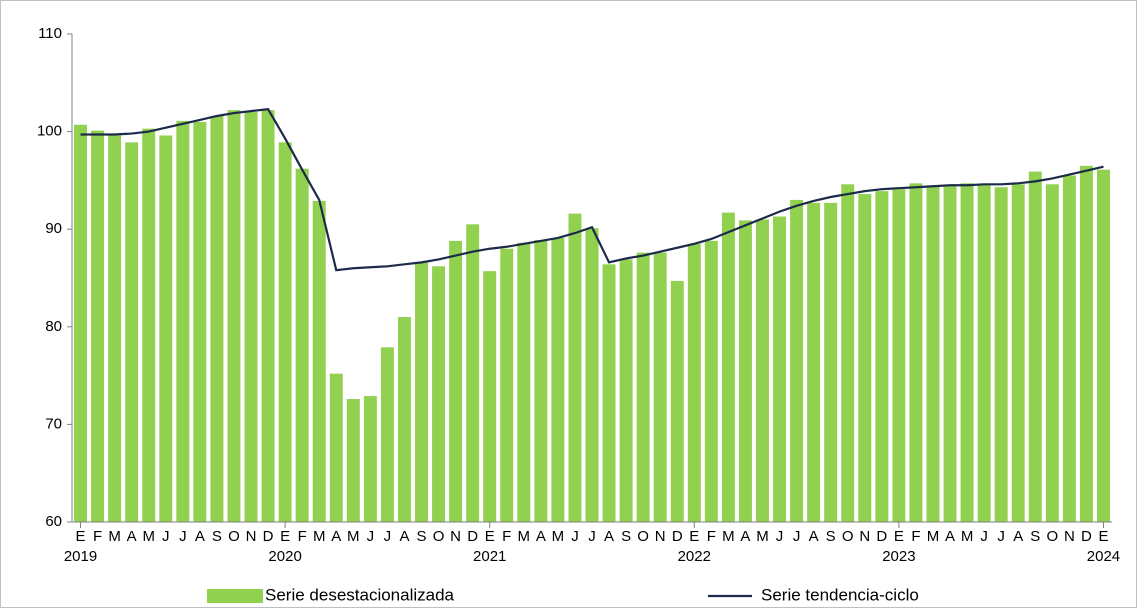  What do you see at coordinates (53, 326) in the screenshot?
I see `y-tick-label: 80` at bounding box center [53, 326].